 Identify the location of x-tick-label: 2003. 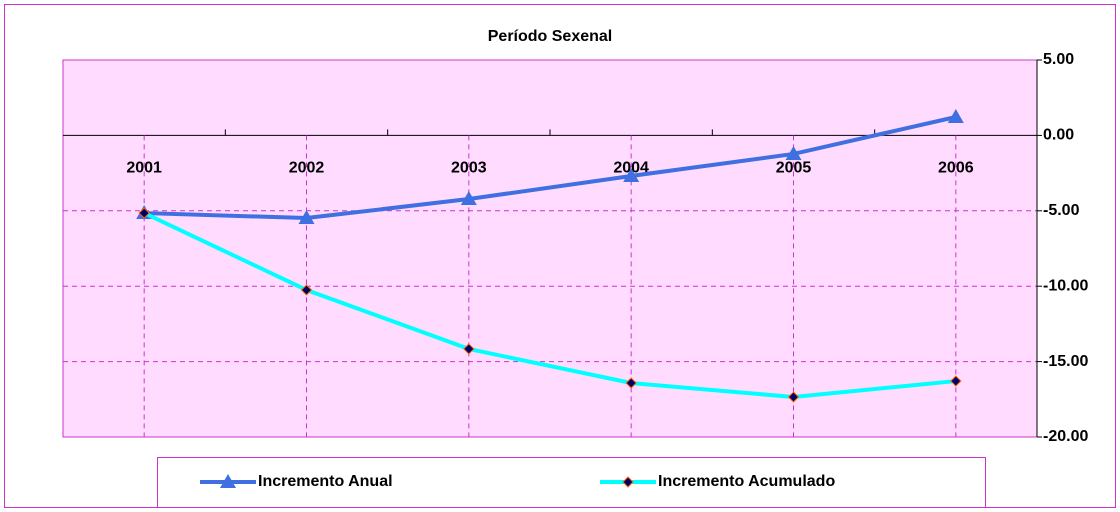
(469, 168).